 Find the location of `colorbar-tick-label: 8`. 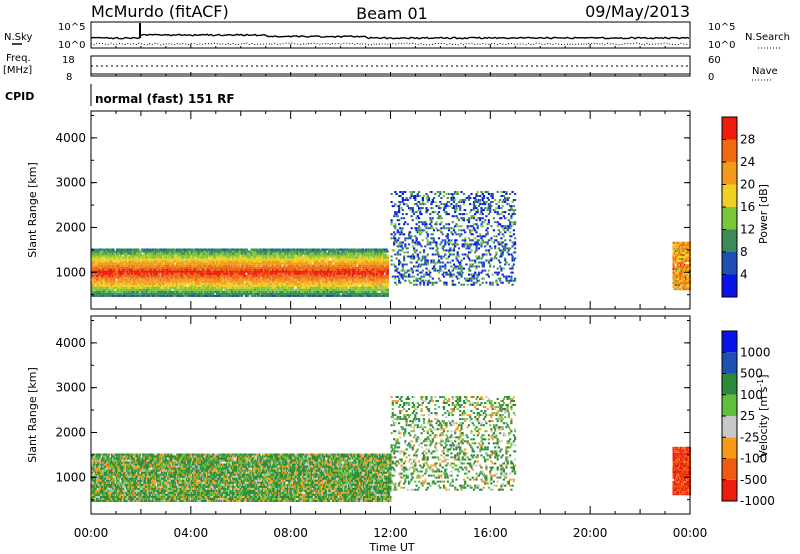

colorbar-tick-label: 8 is located at coordinates (744, 252).